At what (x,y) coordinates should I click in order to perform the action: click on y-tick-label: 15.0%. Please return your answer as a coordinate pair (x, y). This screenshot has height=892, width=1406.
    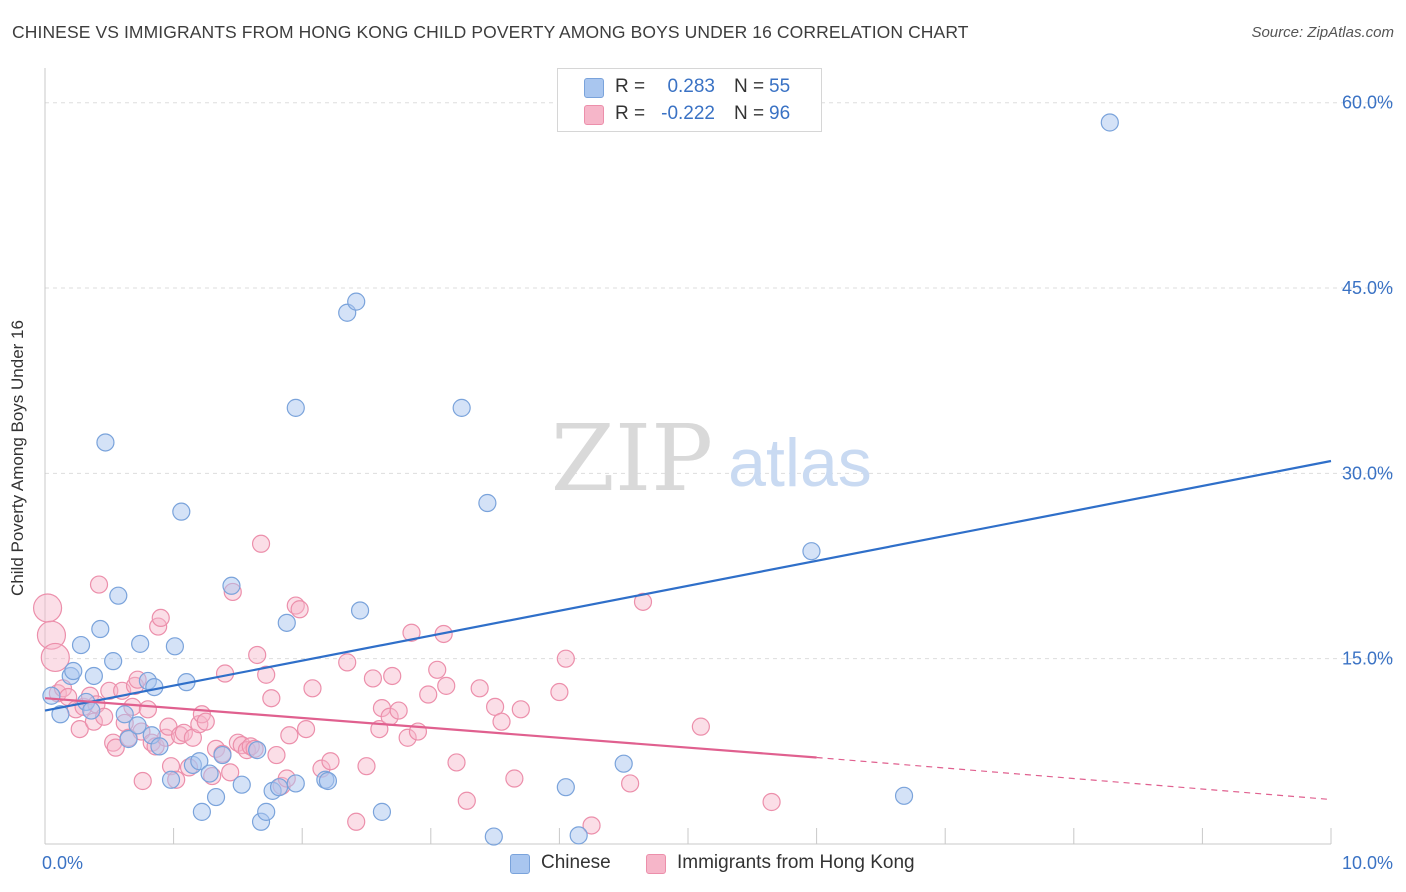
    Looking at the image, I should click on (1367, 659).